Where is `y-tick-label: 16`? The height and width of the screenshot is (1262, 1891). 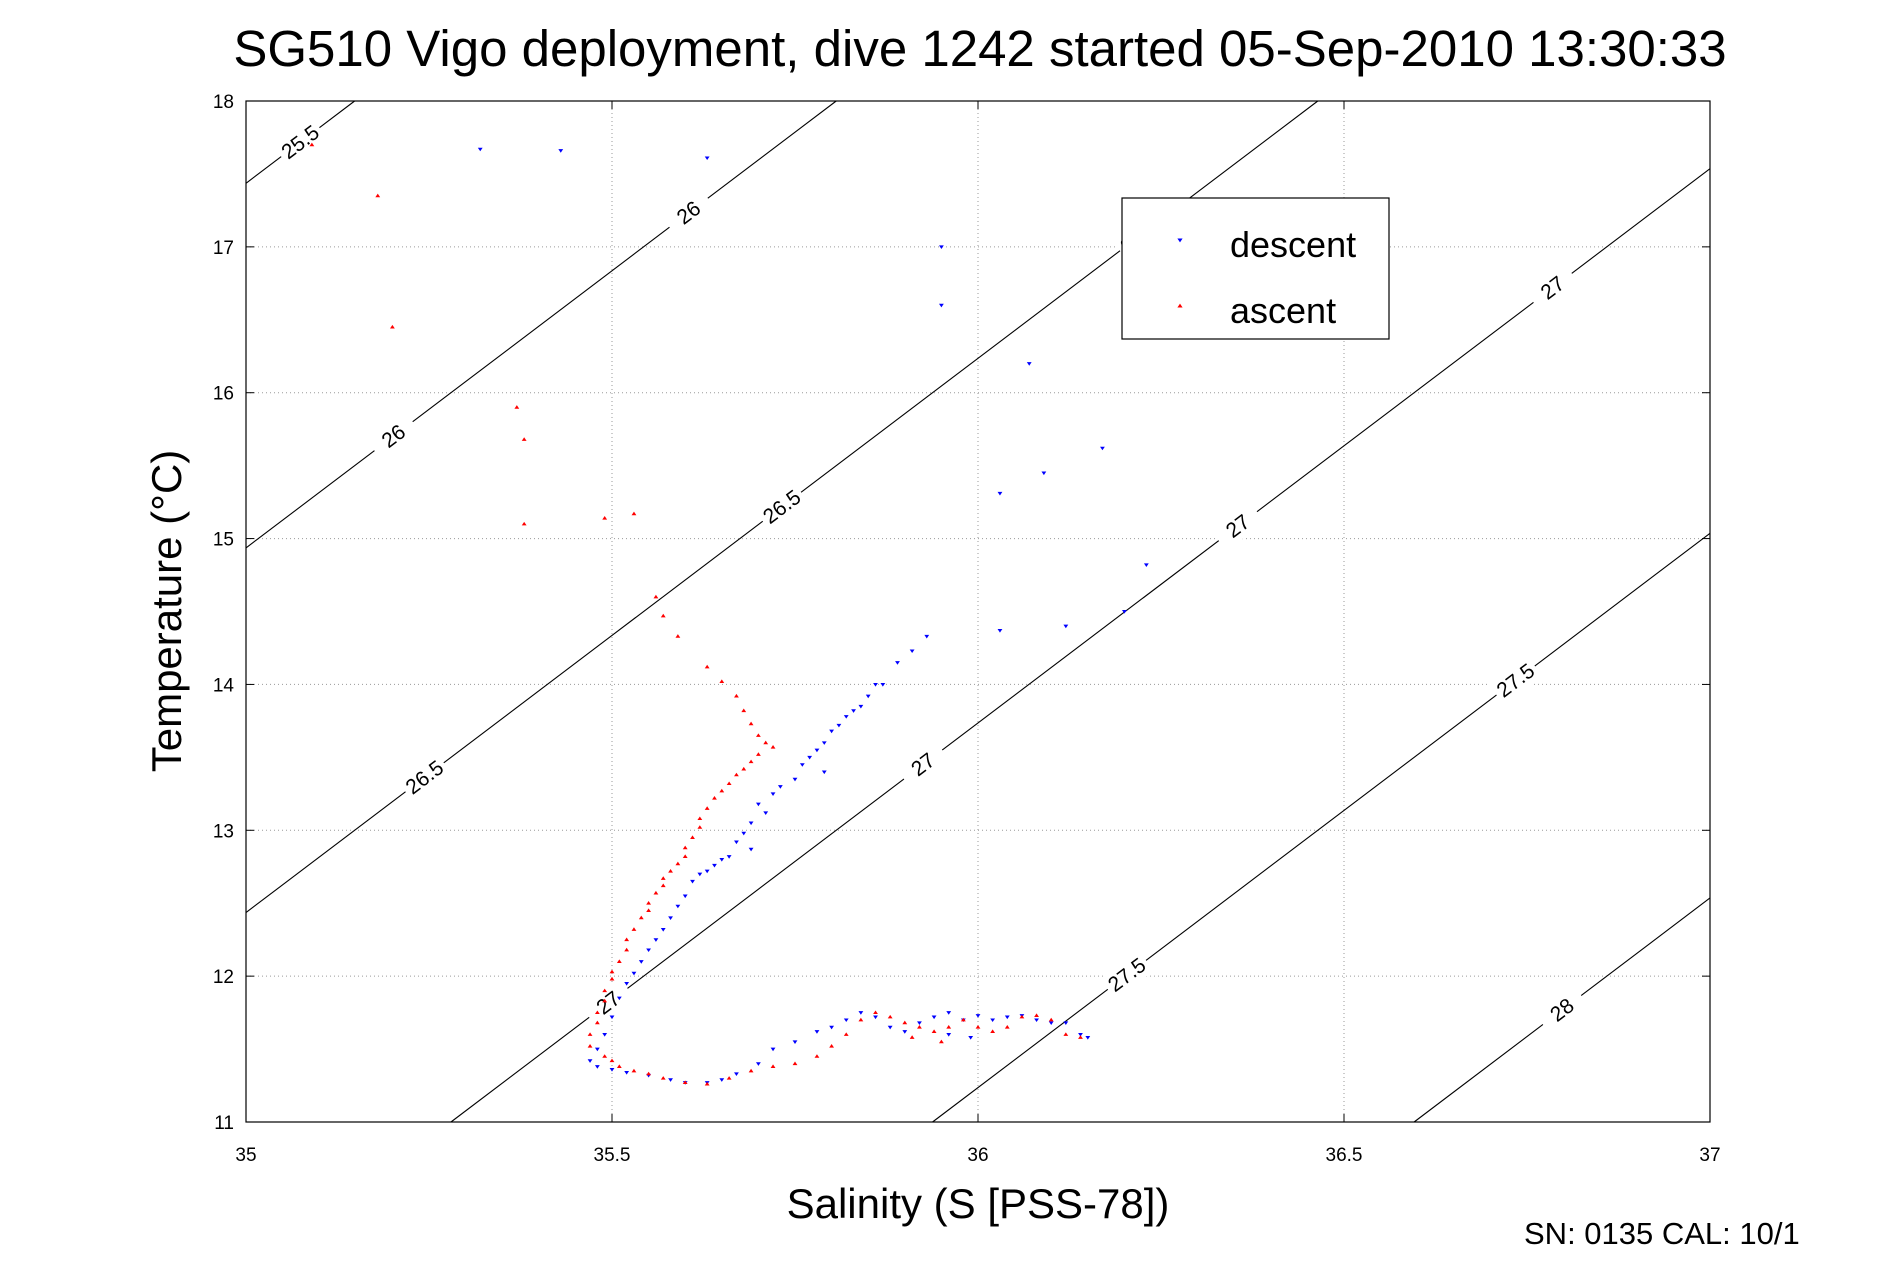
y-tick-label: 16 is located at coordinates (223, 394).